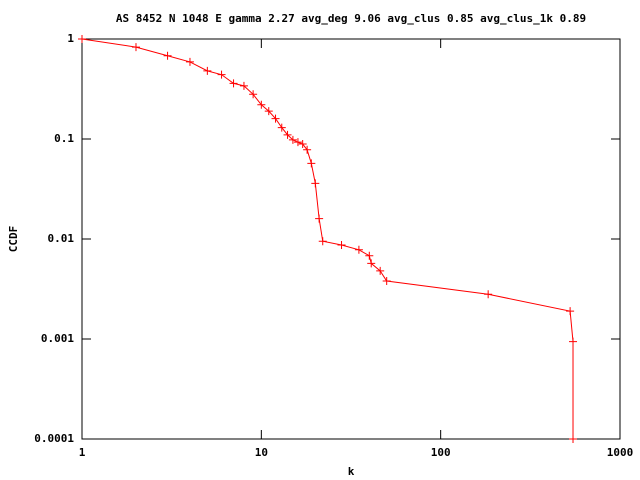 The height and width of the screenshot is (480, 640). What do you see at coordinates (82, 452) in the screenshot?
I see `x-tick-label: 1` at bounding box center [82, 452].